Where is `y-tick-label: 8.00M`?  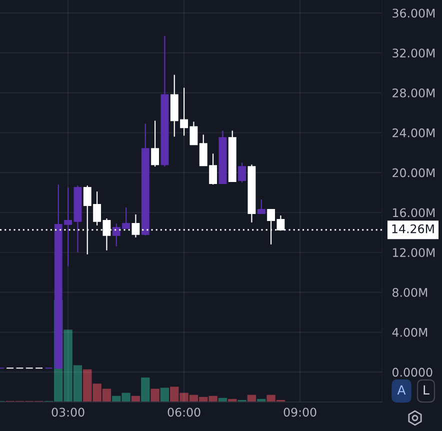 y-tick-label: 8.00M is located at coordinates (410, 292).